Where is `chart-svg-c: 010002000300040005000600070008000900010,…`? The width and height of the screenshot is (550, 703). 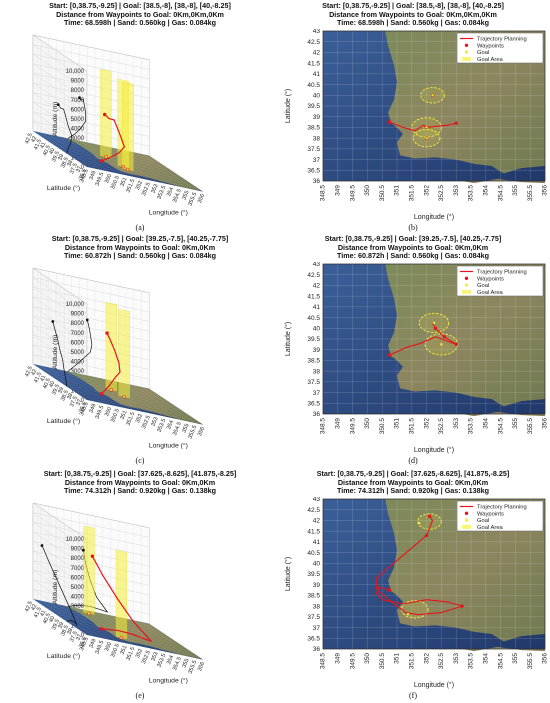 chart-svg-c: 010002000300040005000600070008000900010,… is located at coordinates (115, 358).